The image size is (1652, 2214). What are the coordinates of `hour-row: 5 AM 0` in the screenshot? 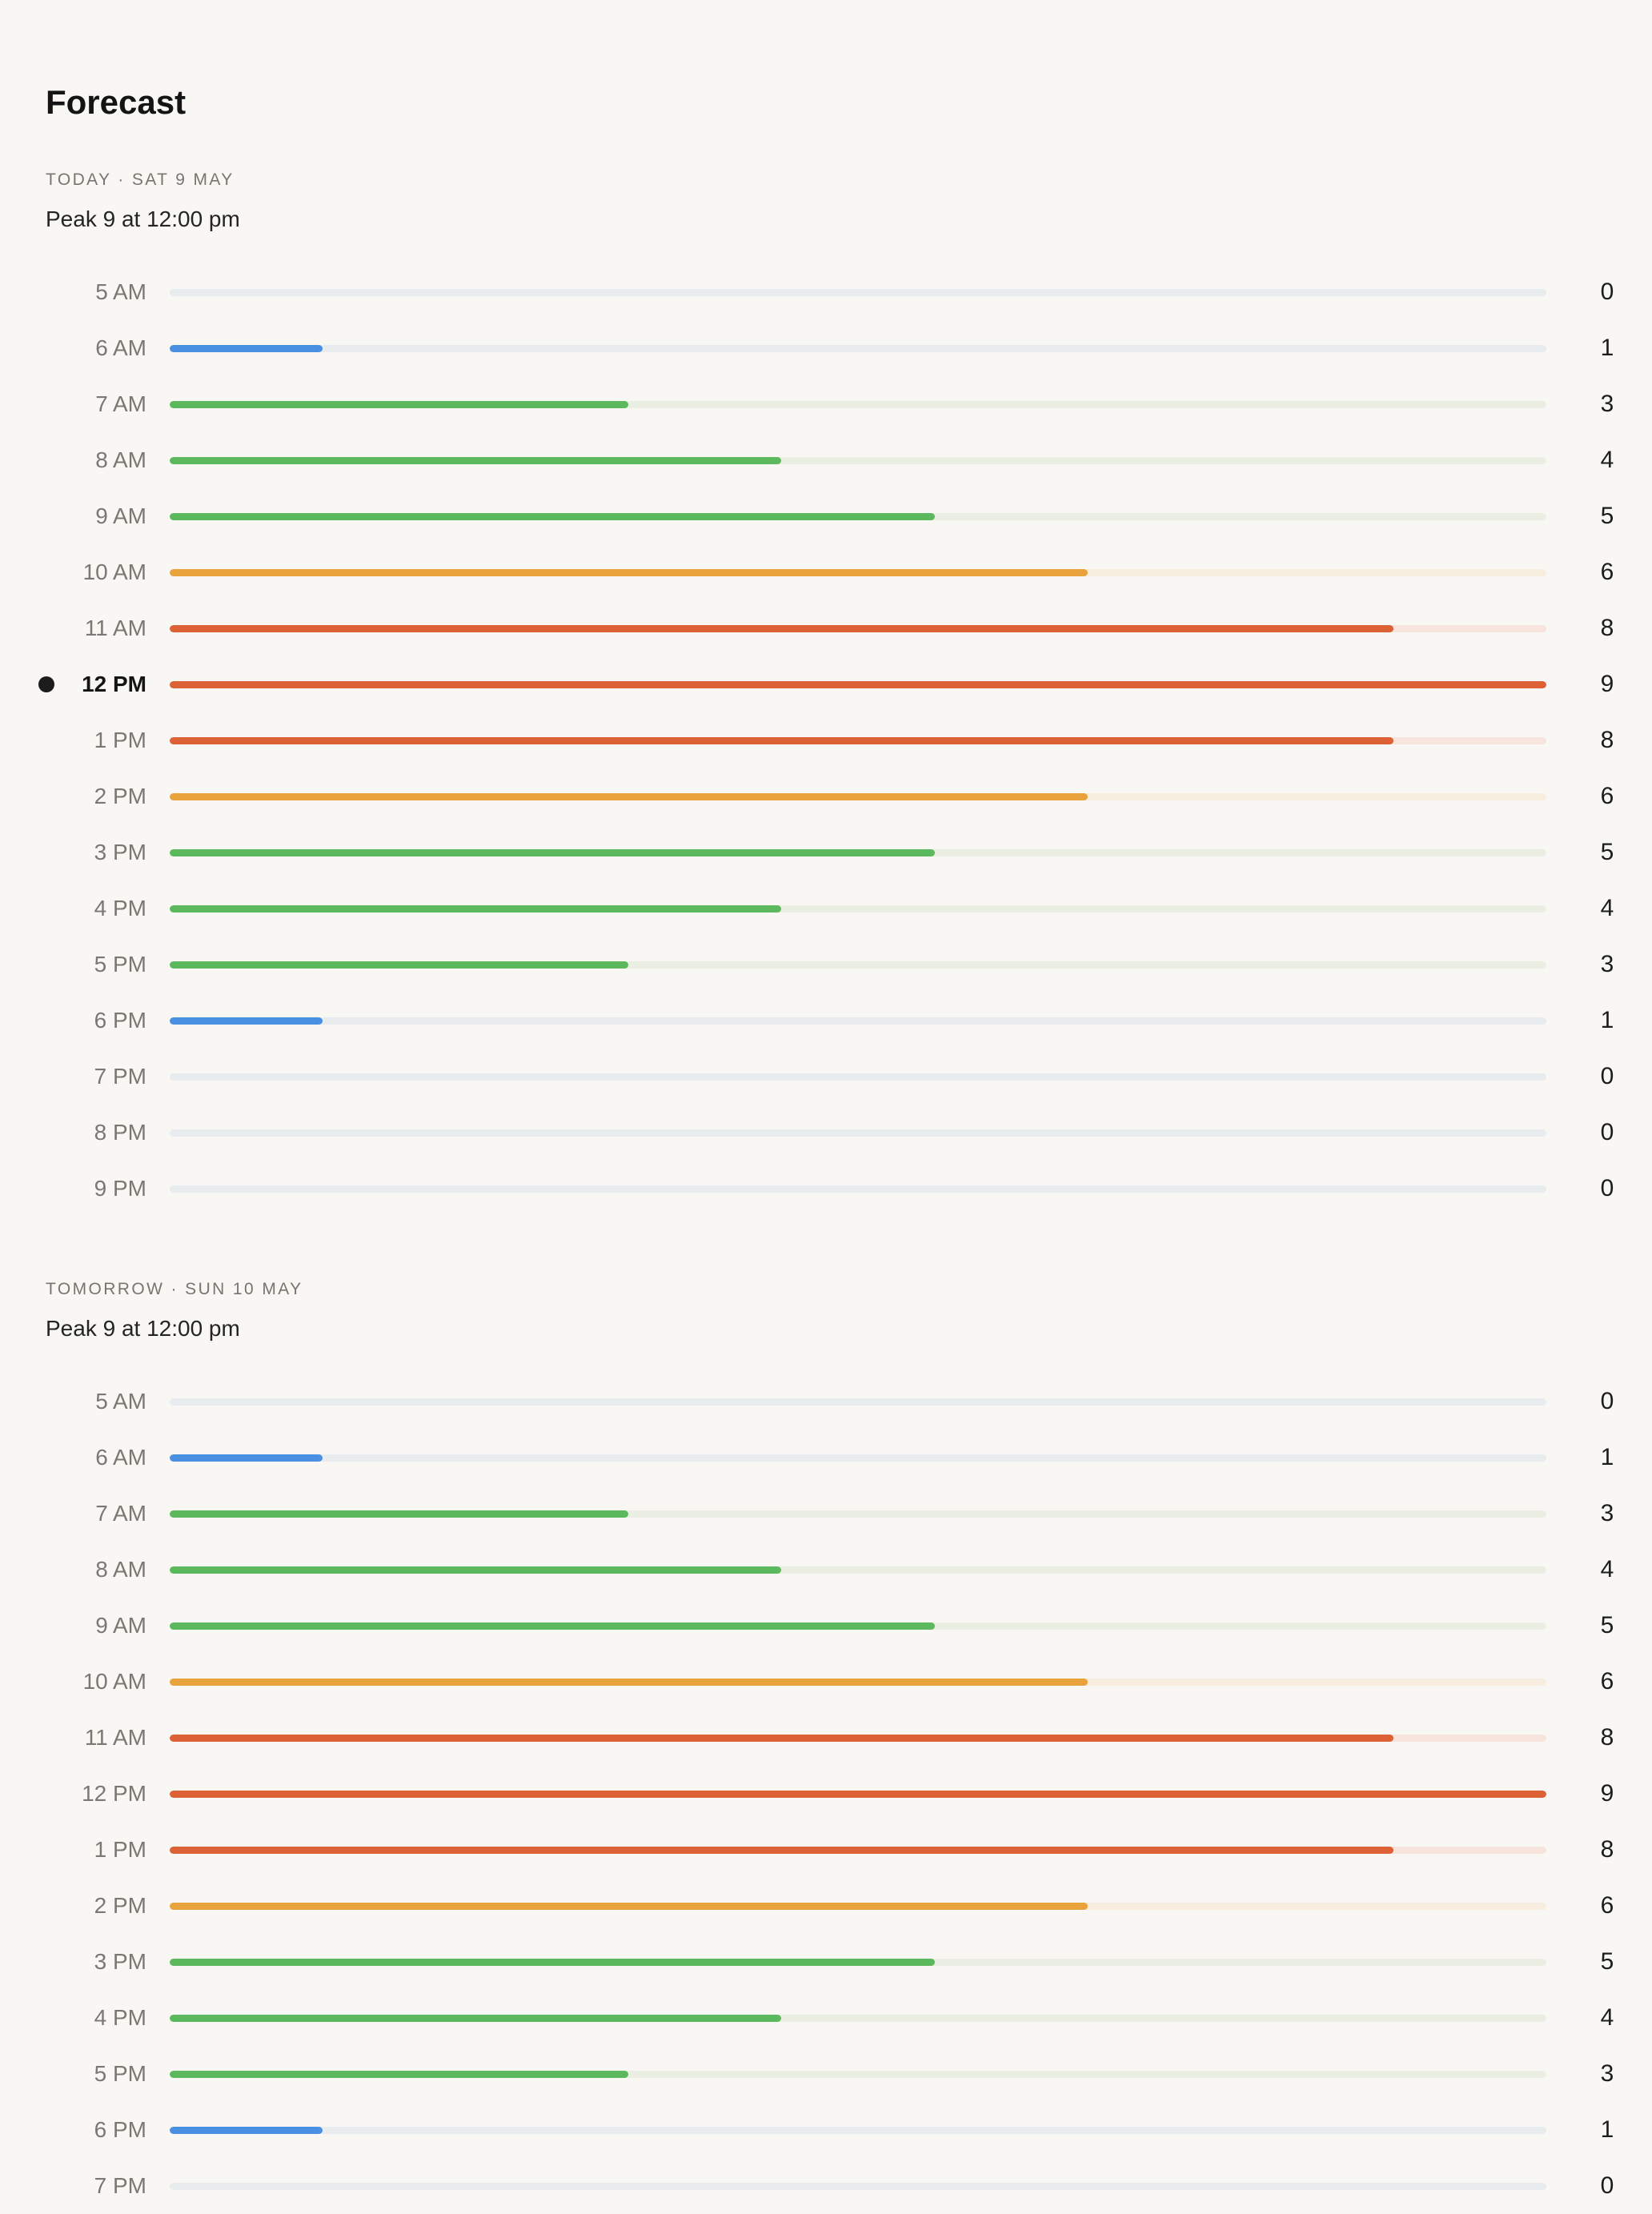 It's located at (826, 1402).